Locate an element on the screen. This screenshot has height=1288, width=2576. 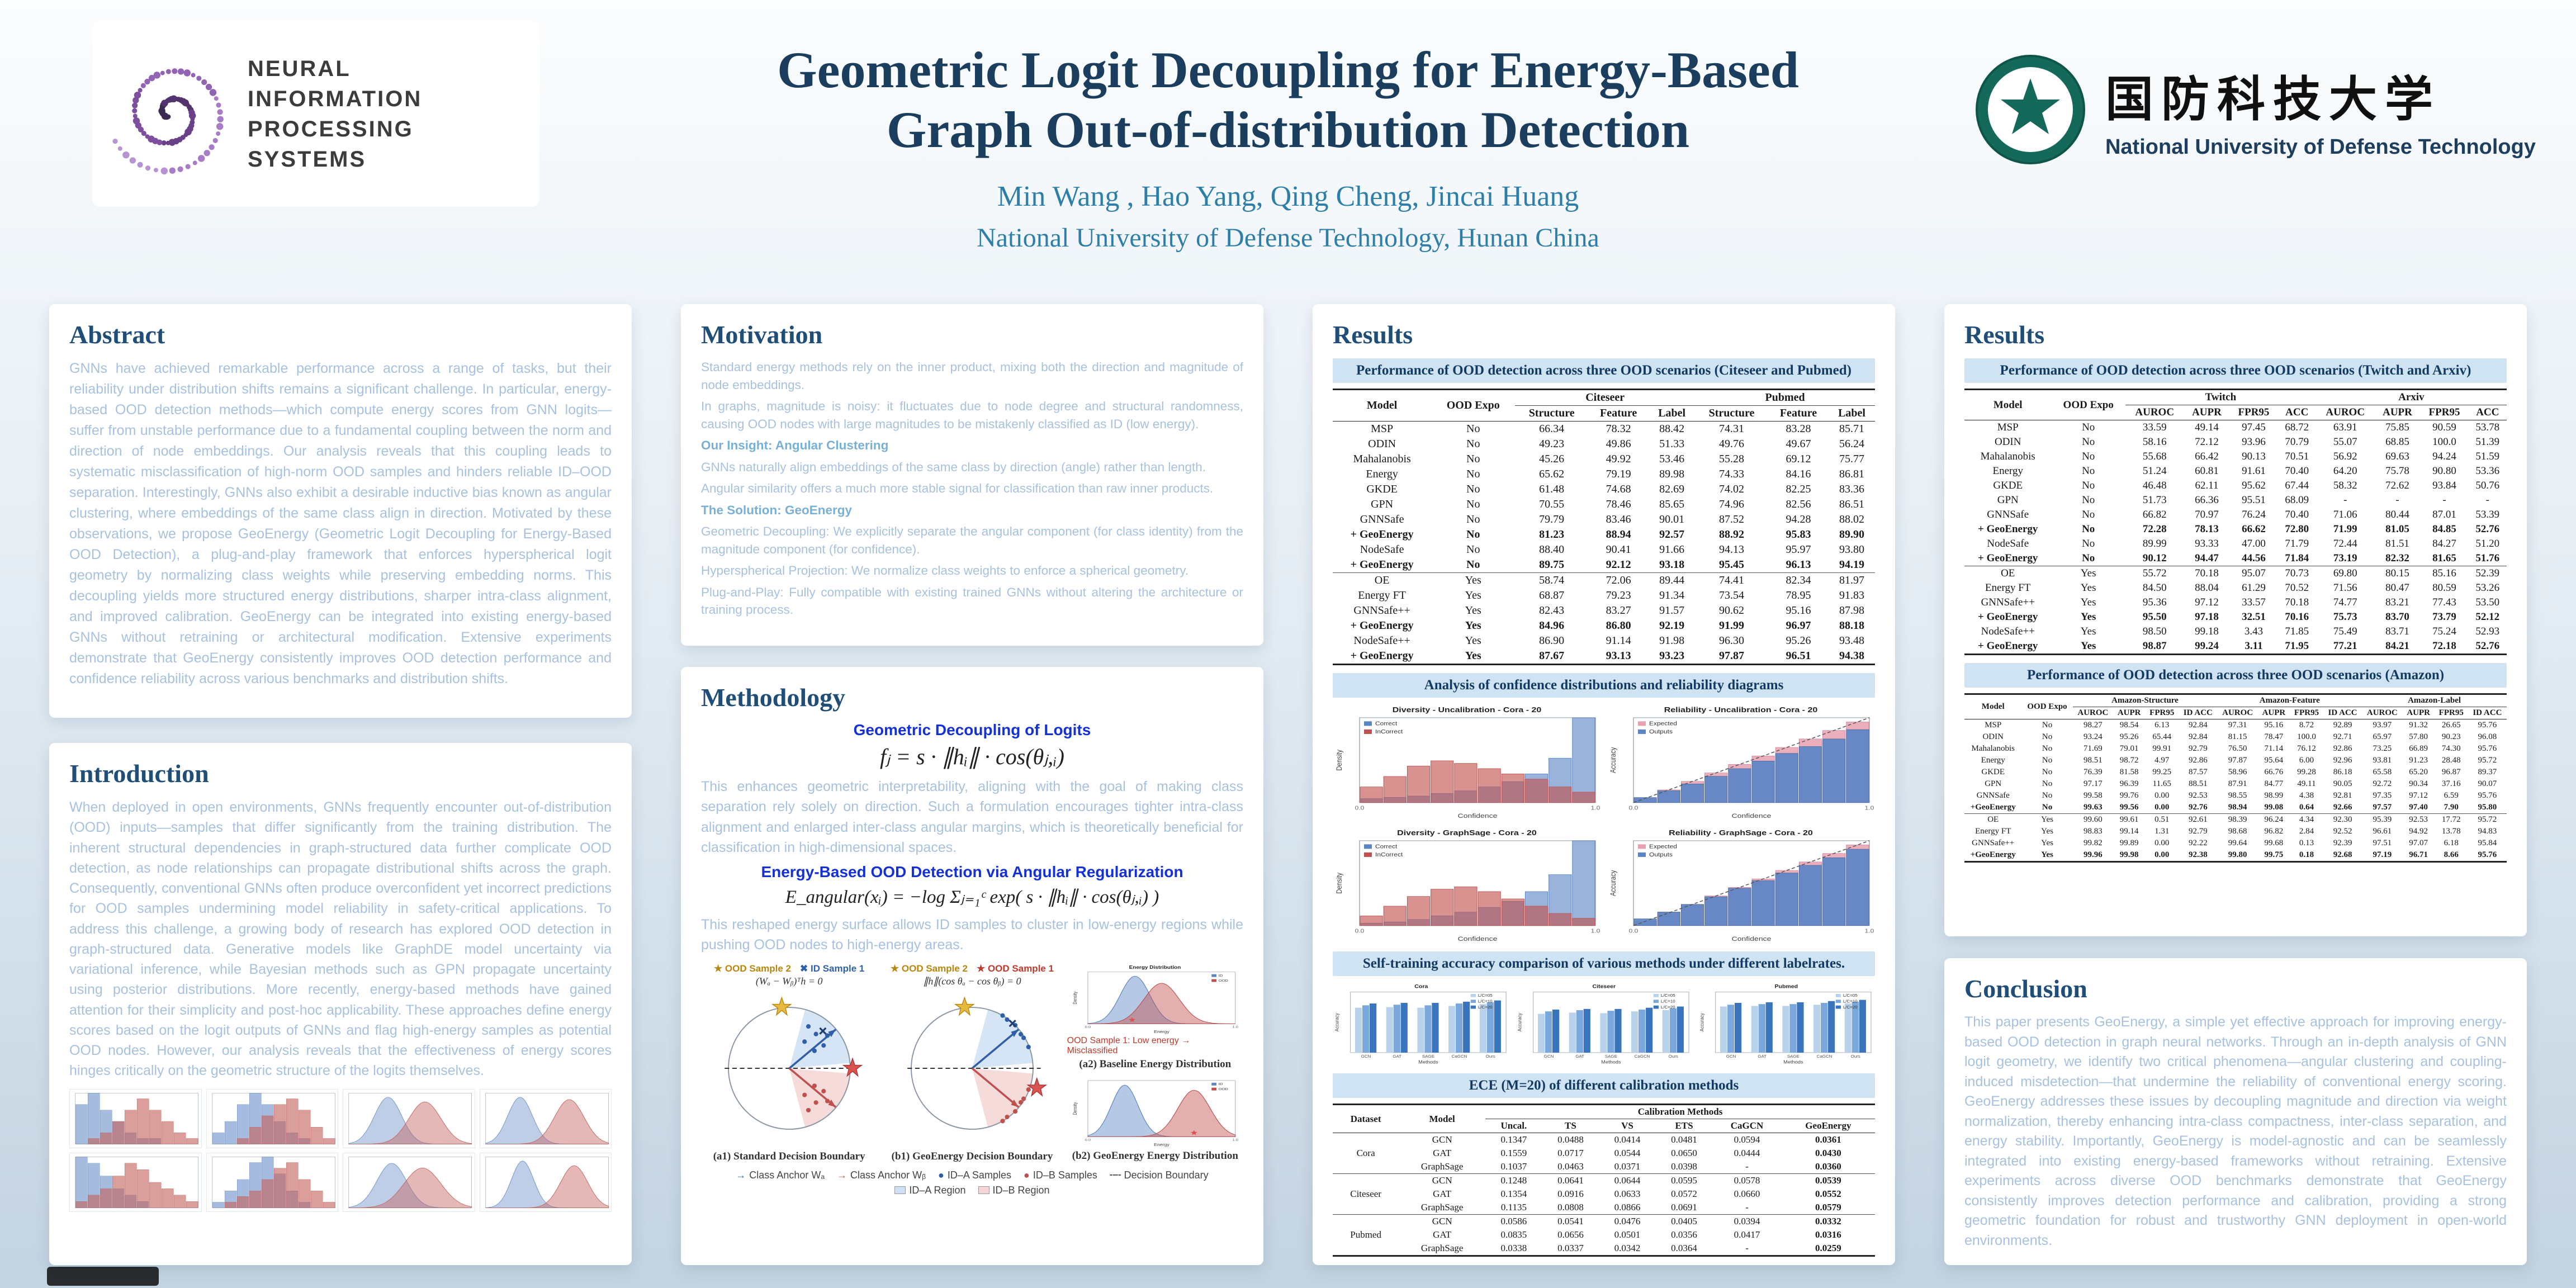
cell: 66.82 is located at coordinates (2154, 514).